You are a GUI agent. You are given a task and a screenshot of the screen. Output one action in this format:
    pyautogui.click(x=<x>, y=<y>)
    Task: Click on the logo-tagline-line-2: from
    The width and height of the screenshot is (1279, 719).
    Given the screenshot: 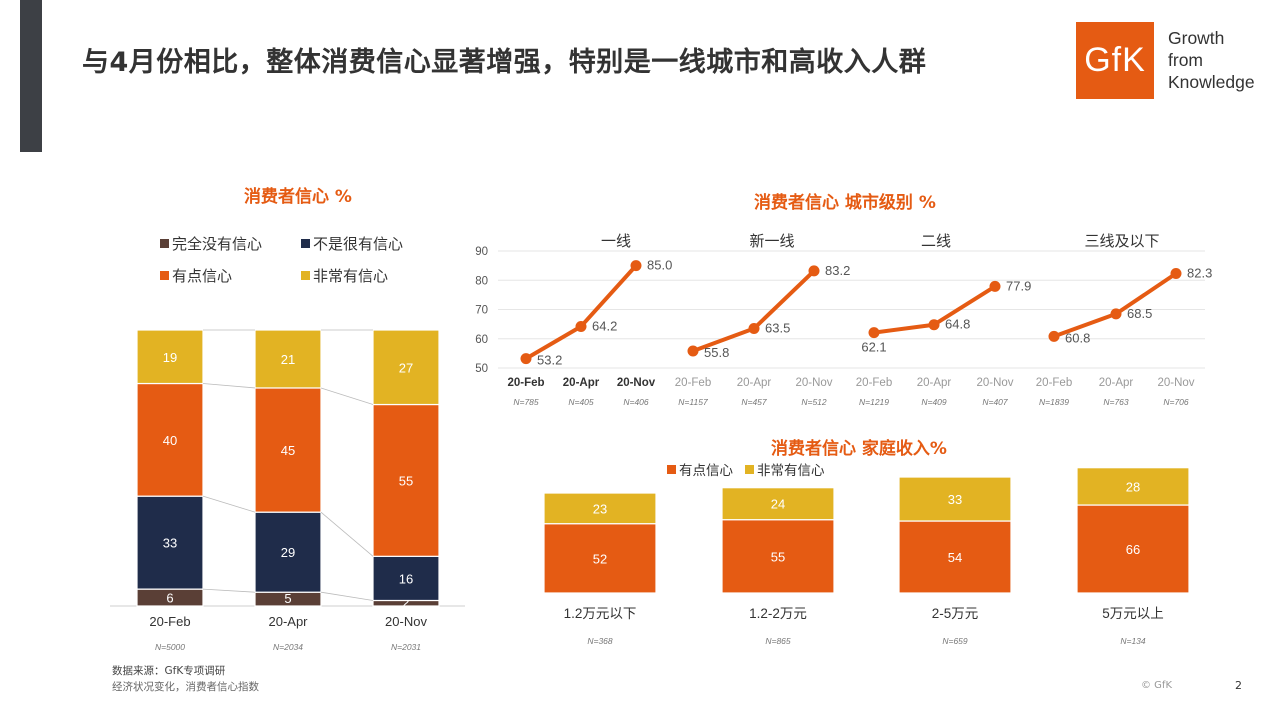 What is the action you would take?
    pyautogui.click(x=1185, y=60)
    